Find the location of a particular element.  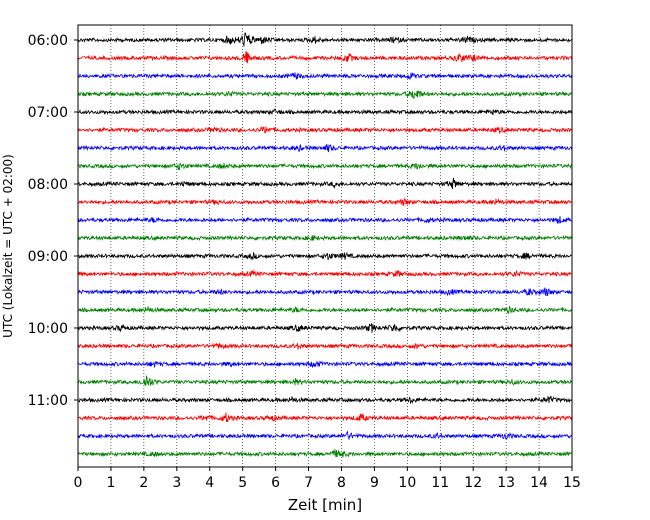

x-axis-label: Zeit [min] is located at coordinates (325, 505).